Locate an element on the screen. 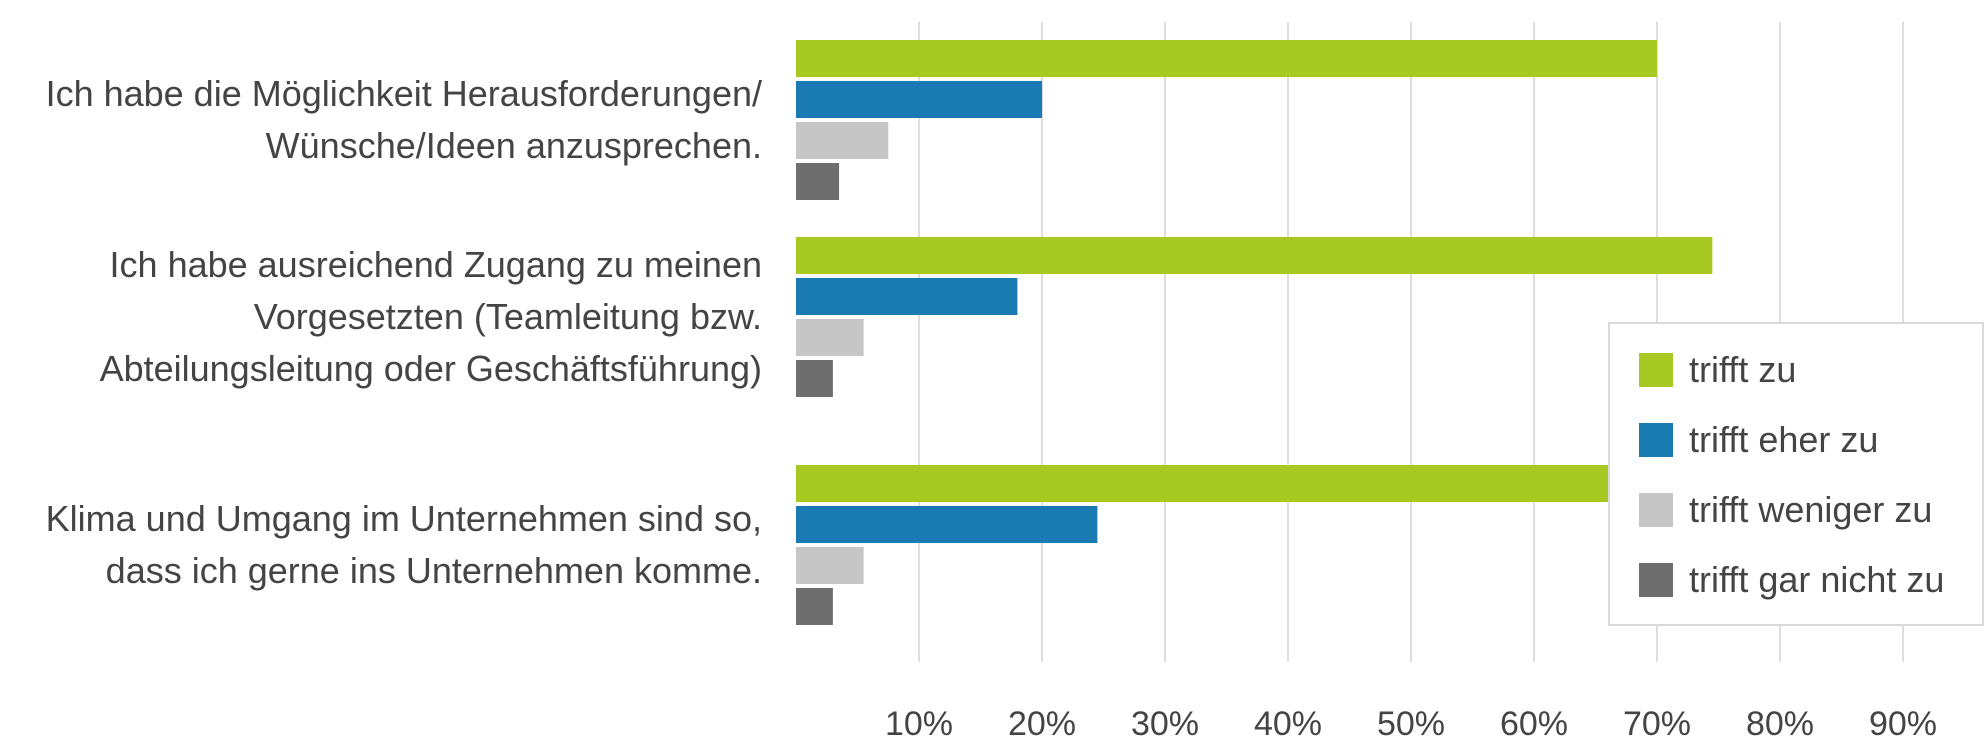 The width and height of the screenshot is (1988, 747). x-tick-label: 30% is located at coordinates (1165, 724).